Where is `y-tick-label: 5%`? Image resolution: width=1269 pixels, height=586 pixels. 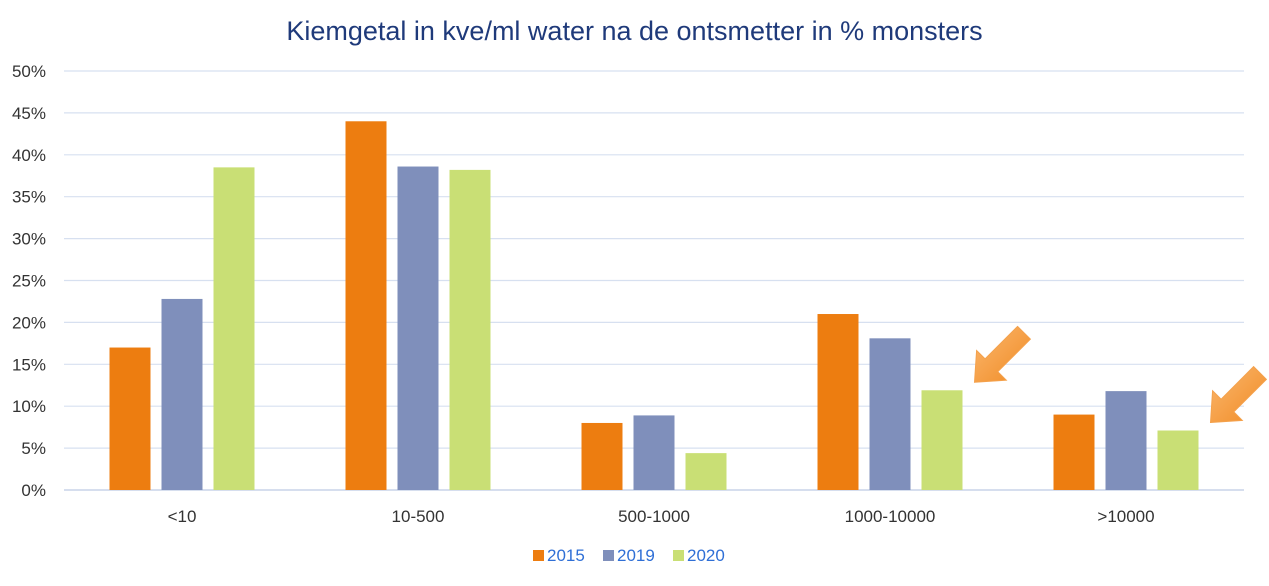
y-tick-label: 5% is located at coordinates (33, 448).